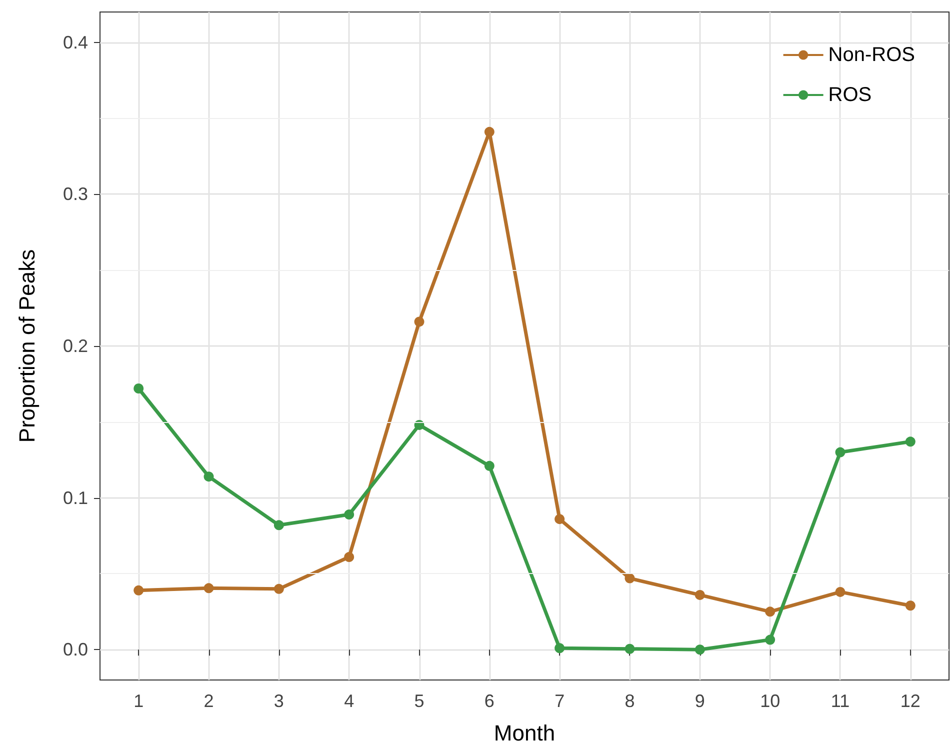 The image size is (950, 749). What do you see at coordinates (27, 346) in the screenshot?
I see `y-axis-title: Proportion of Peaks` at bounding box center [27, 346].